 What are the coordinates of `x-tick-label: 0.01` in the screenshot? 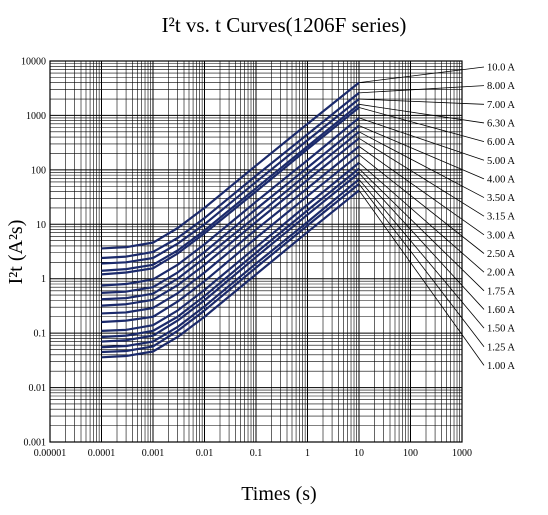 It's located at (205, 453).